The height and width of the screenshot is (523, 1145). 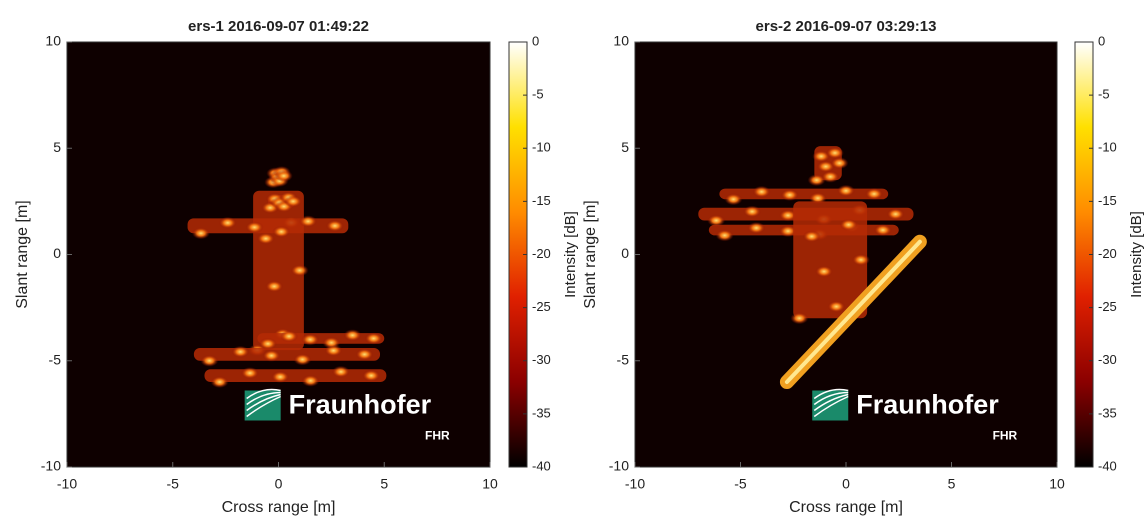 I want to click on chart-title: ers-1 2016-09-07 01:49:22, so click(x=278, y=26).